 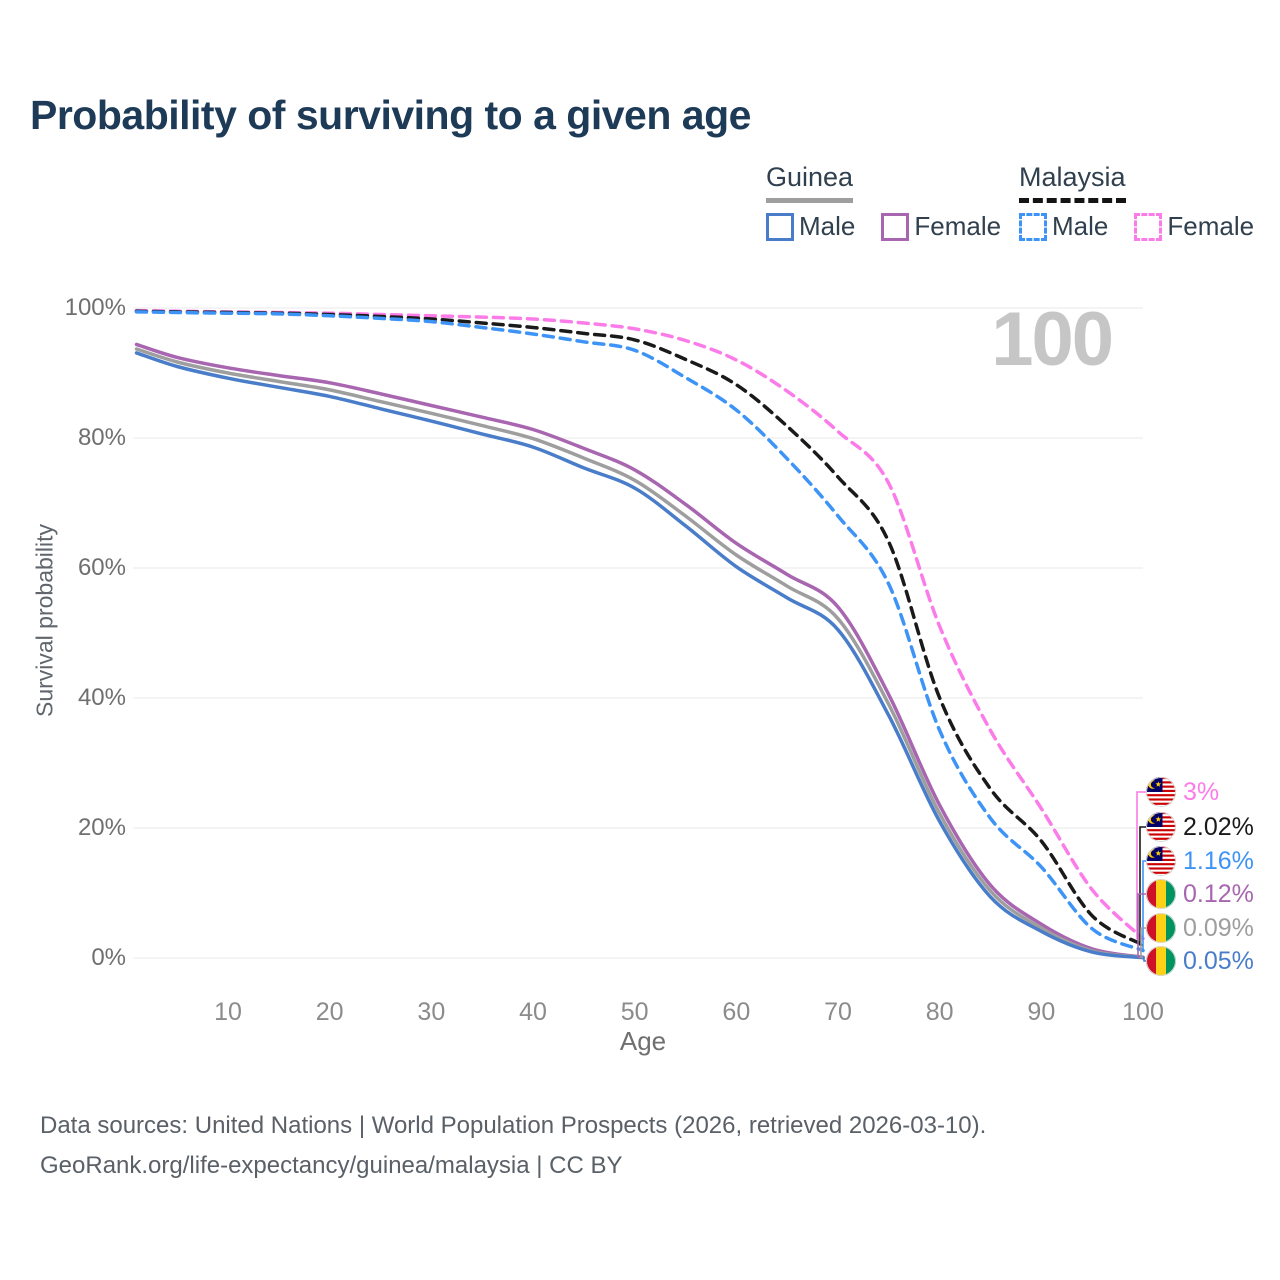 What do you see at coordinates (883, 182) in the screenshot?
I see `legend-country-guinea: Guinea` at bounding box center [883, 182].